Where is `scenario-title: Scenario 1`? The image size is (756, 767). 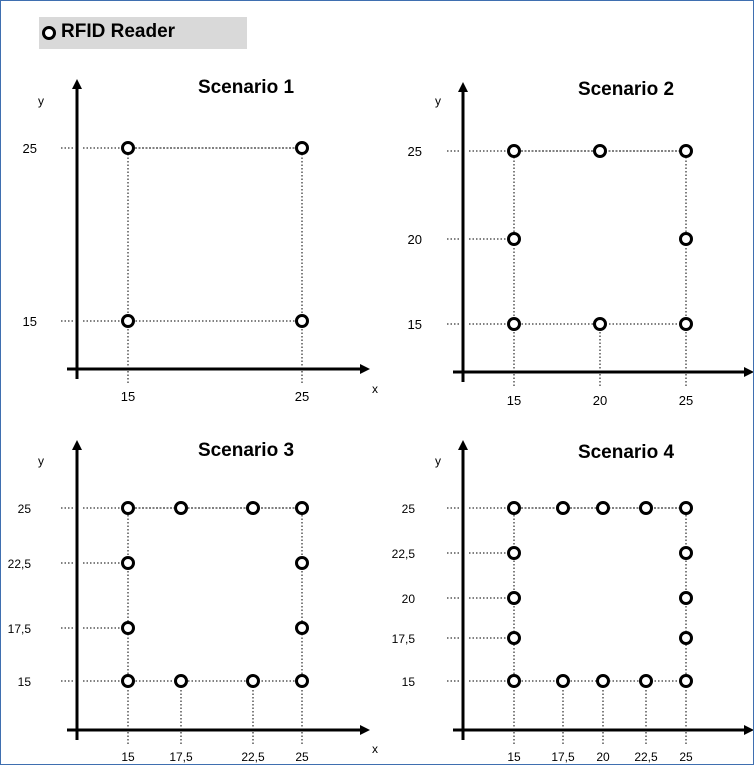
scenario-title: Scenario 1 is located at coordinates (246, 87).